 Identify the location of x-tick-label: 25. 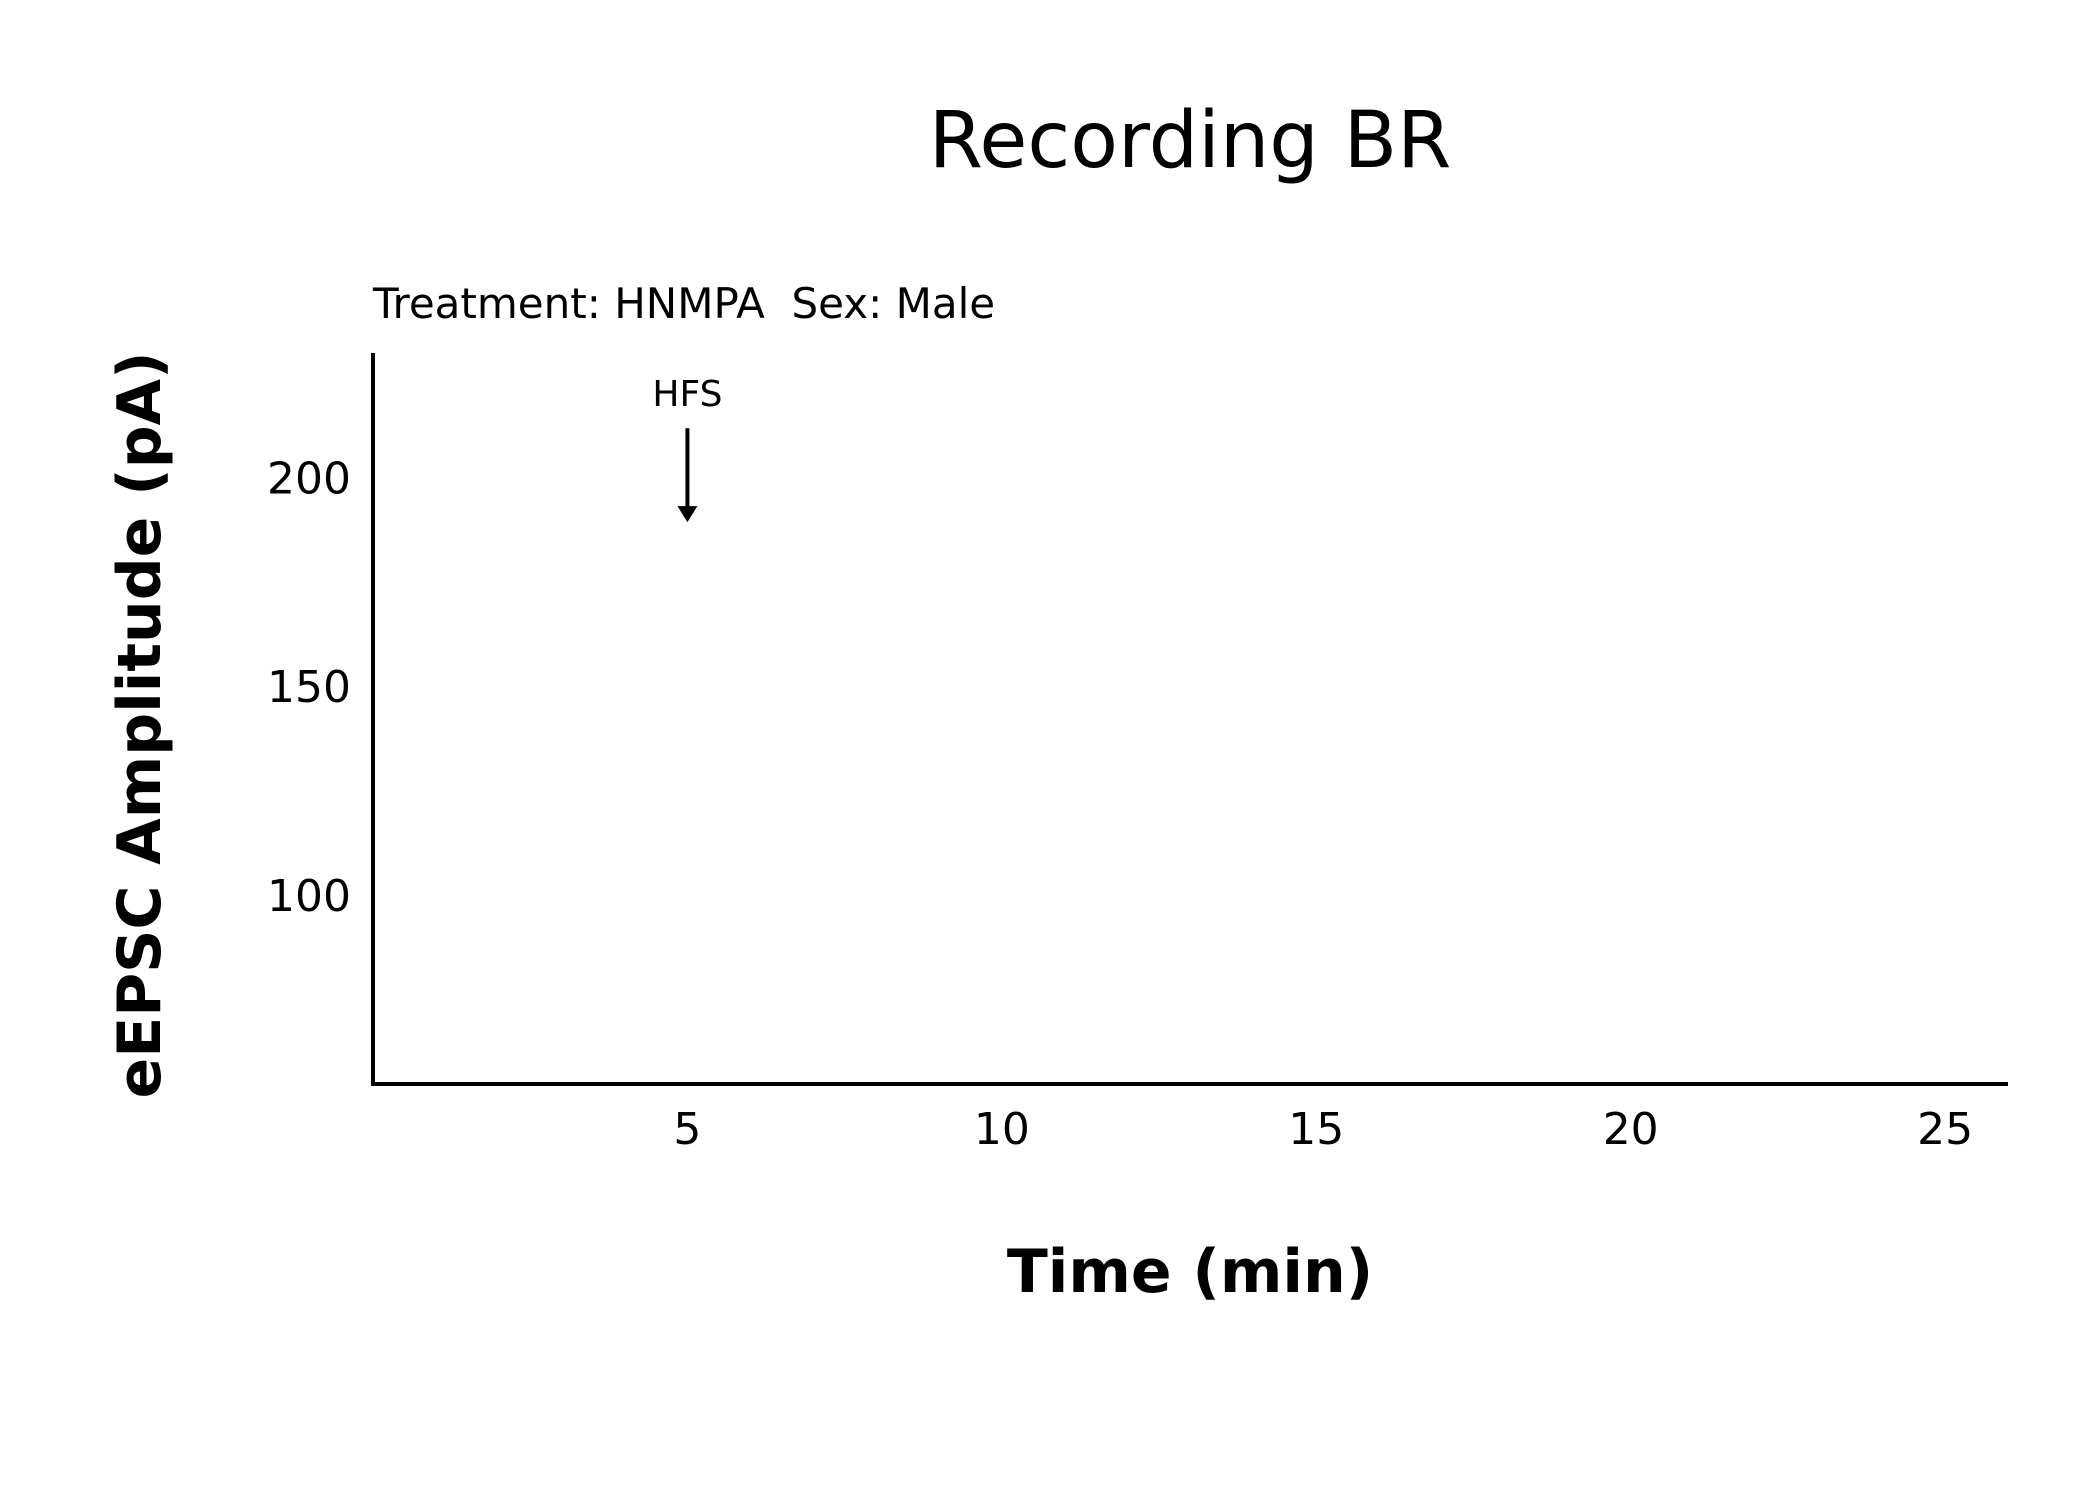
(1945, 1129).